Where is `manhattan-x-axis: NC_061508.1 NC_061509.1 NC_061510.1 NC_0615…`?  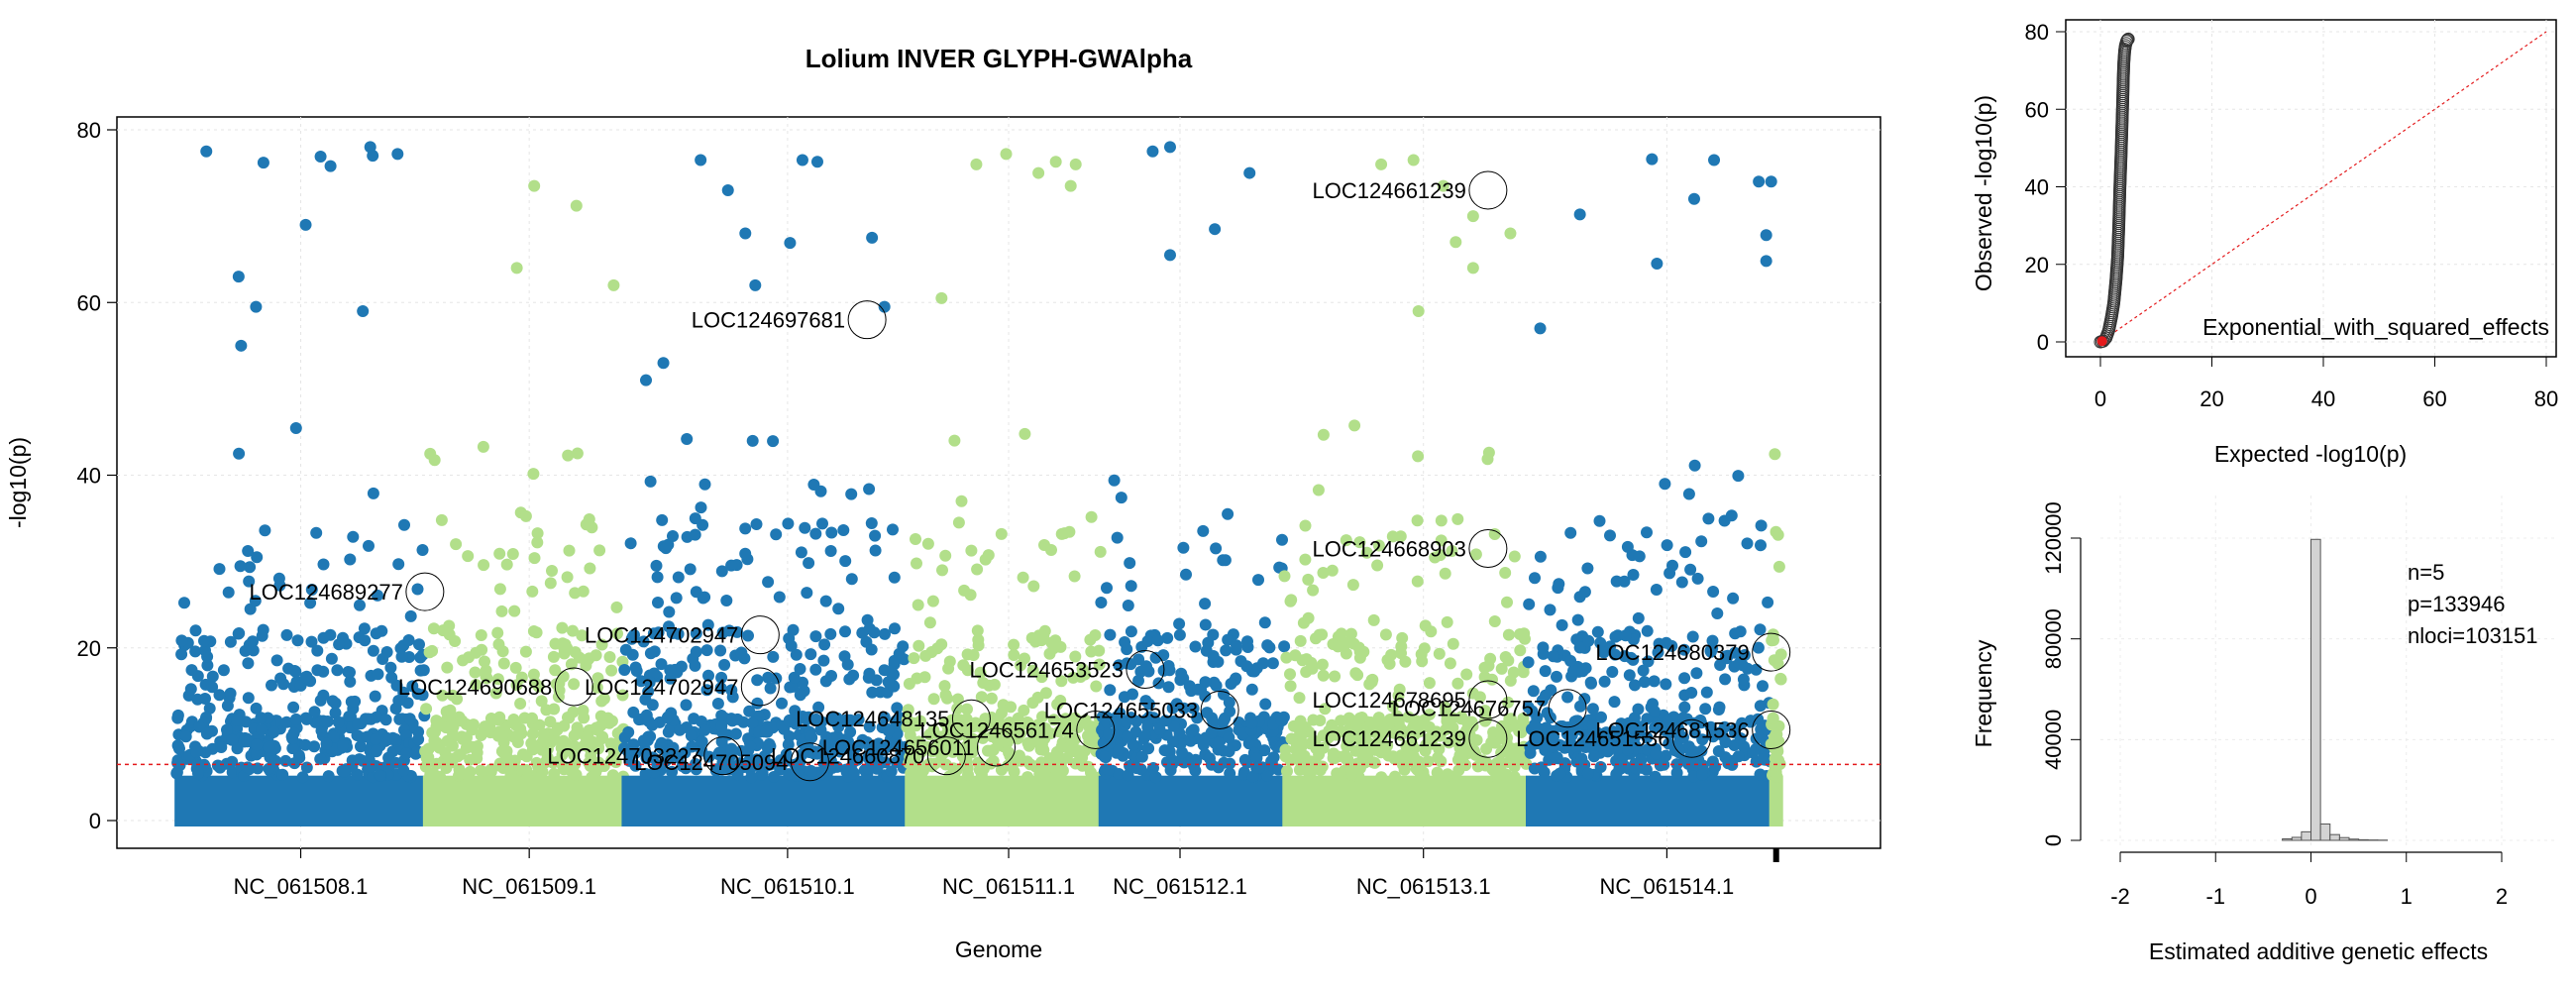
manhattan-x-axis: NC_061508.1 NC_061509.1 NC_061510.1 NC_0615… is located at coordinates (1006, 873).